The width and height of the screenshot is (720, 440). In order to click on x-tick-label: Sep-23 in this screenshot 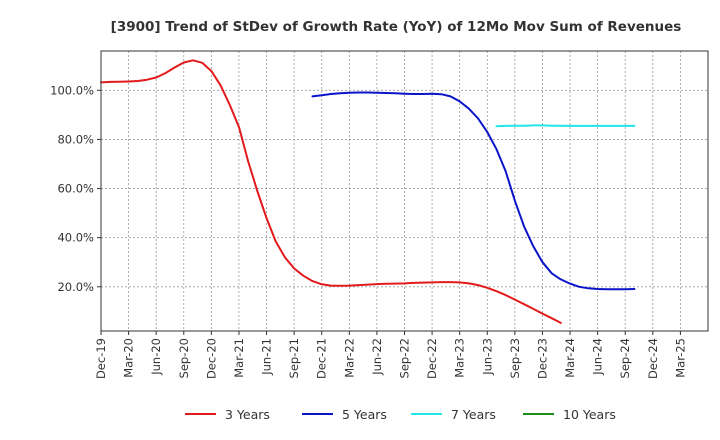, I will do `click(515, 358)`.